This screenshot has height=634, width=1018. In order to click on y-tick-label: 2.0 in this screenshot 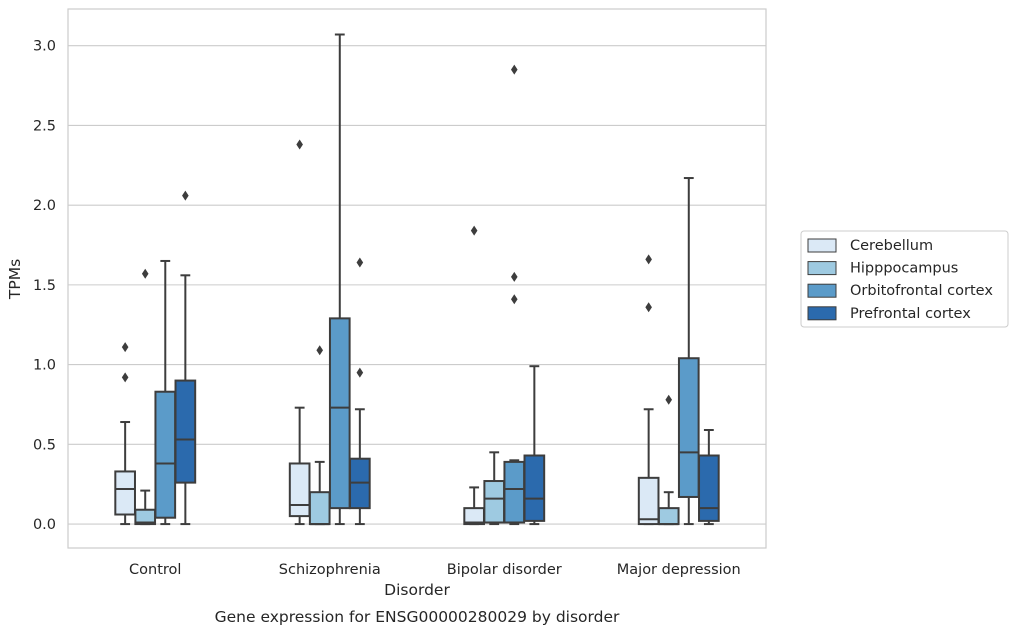, I will do `click(44, 206)`.